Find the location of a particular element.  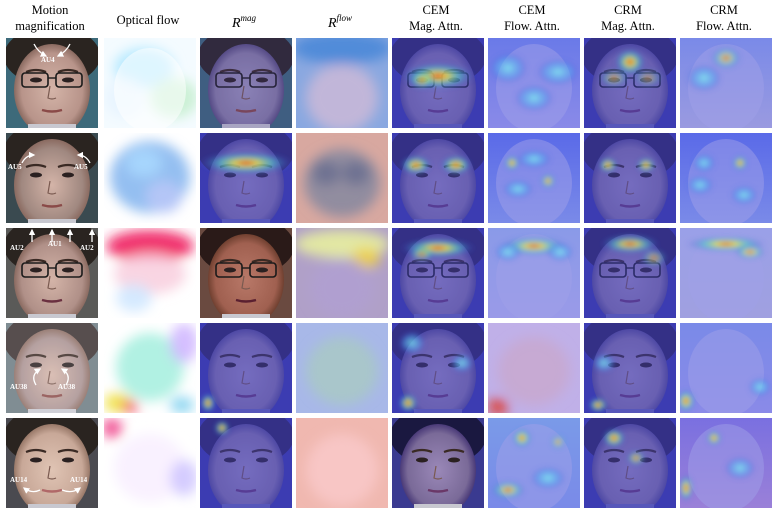

panel-cem-mag-attn-row5 is located at coordinates (438, 463).